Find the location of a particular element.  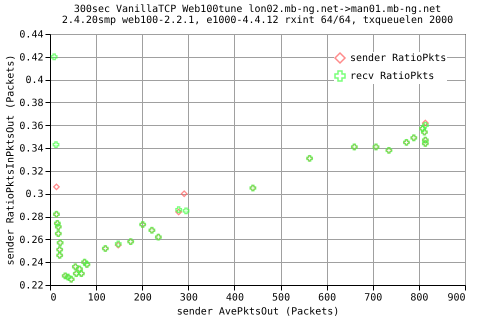

y-tick-label: 0.26 is located at coordinates (31, 240).